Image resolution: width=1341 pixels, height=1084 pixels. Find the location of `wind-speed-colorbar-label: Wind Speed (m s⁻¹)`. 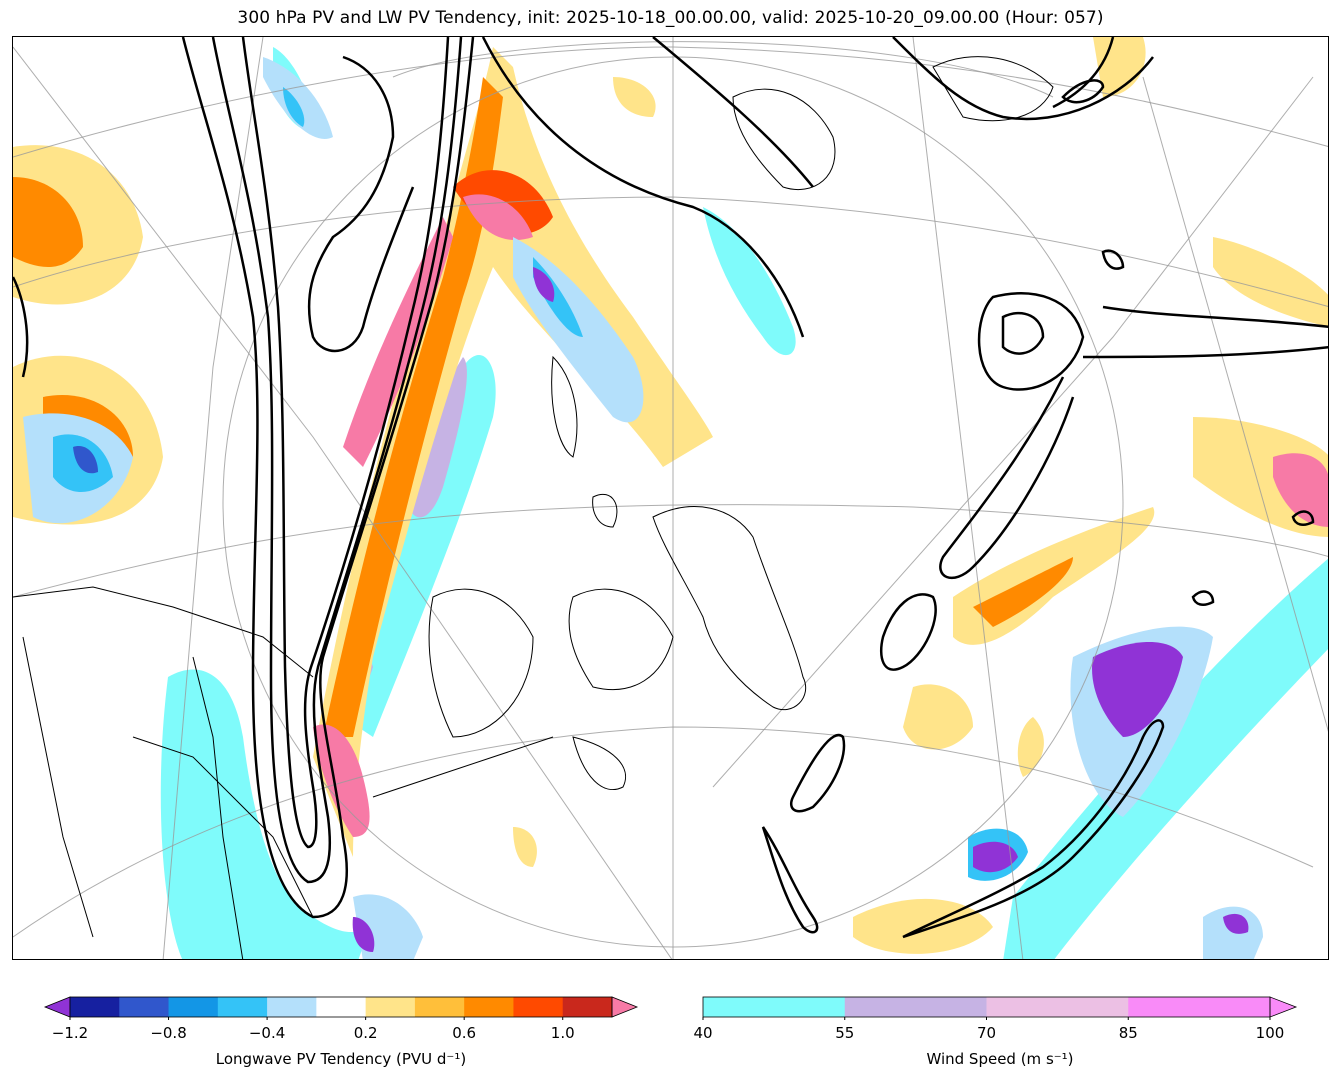

wind-speed-colorbar-label: Wind Speed (m s⁻¹) is located at coordinates (1000, 1059).